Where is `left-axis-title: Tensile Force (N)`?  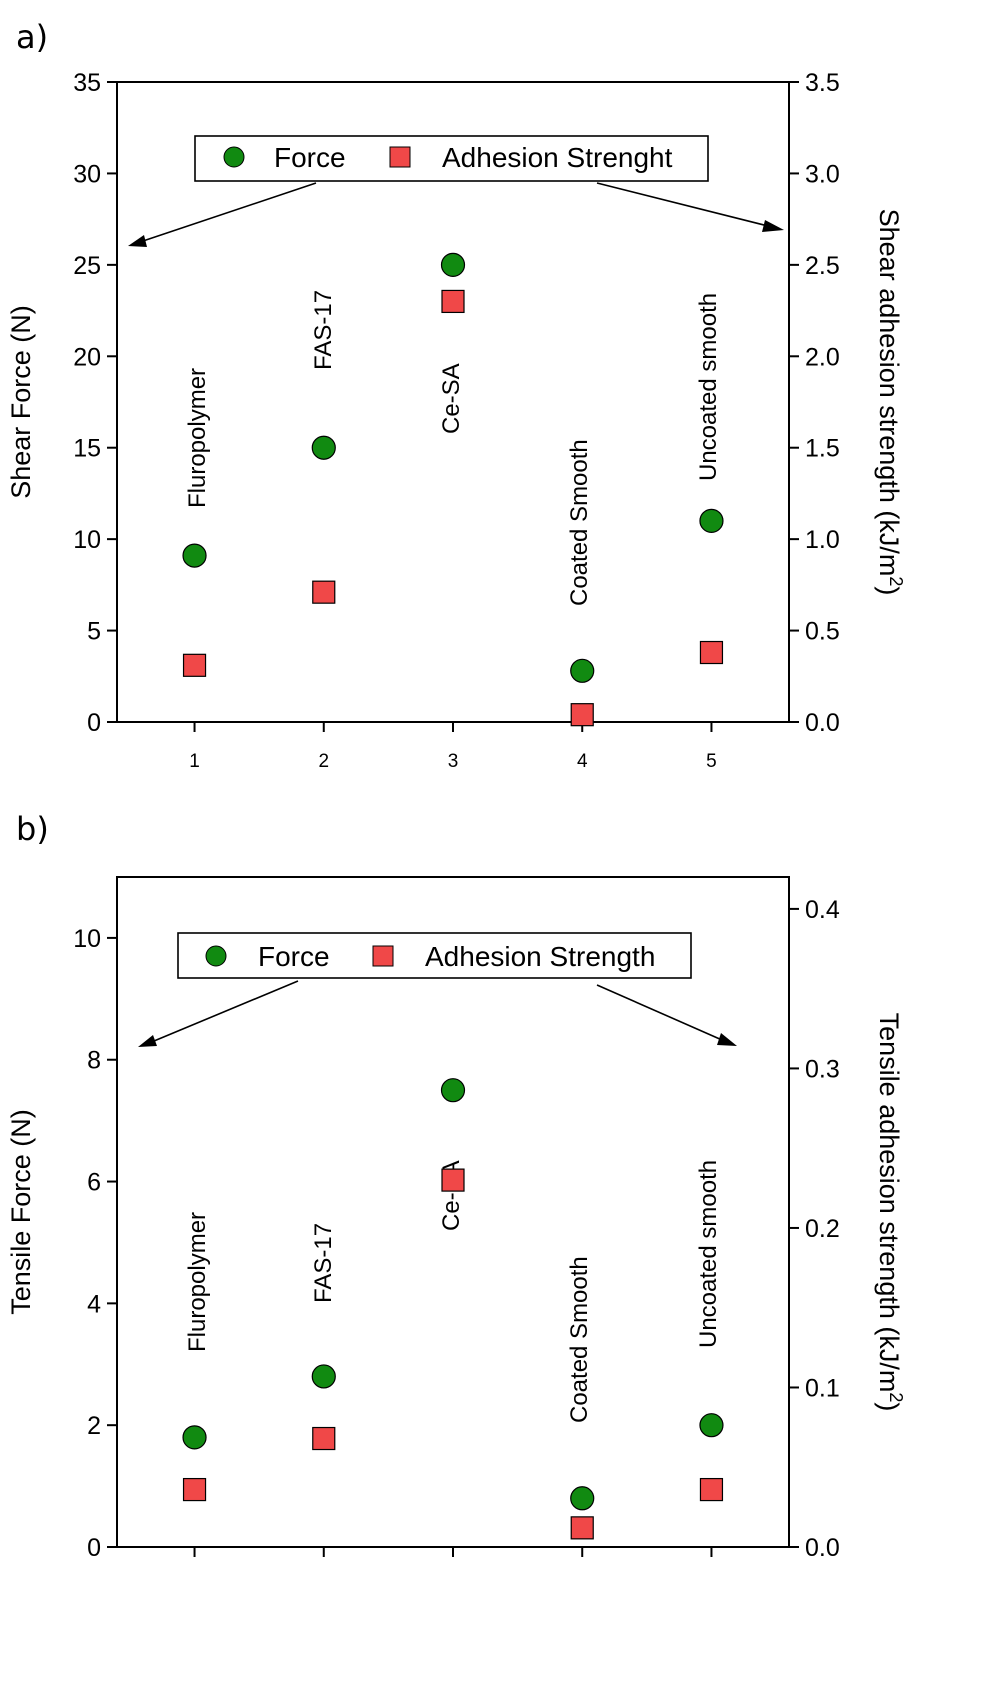 left-axis-title: Tensile Force (N) is located at coordinates (21, 1212).